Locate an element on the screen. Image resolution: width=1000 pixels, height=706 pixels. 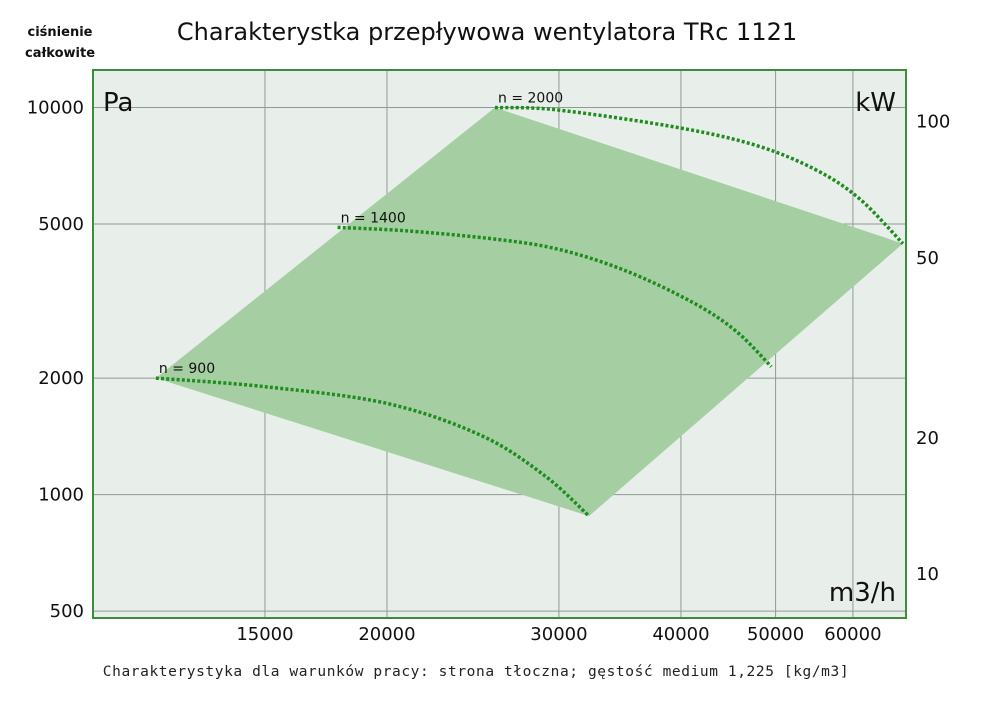
x-axis-ticks: 15000 20000 30000 40000 50000 60000 is located at coordinates (558, 634).